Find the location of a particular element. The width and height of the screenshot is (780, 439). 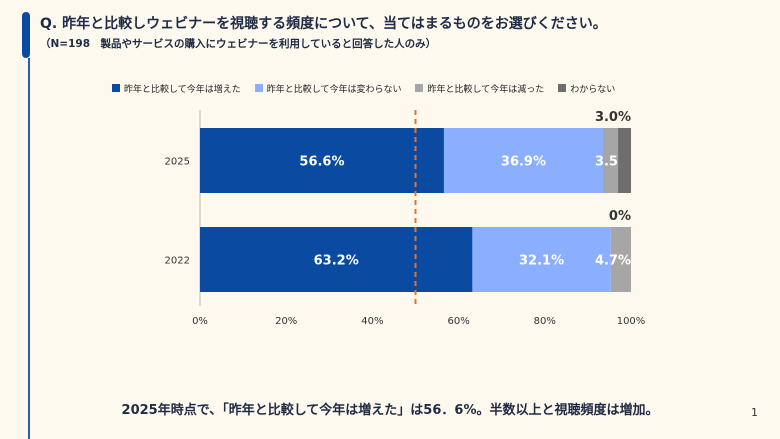

data-label-increased-2022: 63.2% is located at coordinates (336, 261).